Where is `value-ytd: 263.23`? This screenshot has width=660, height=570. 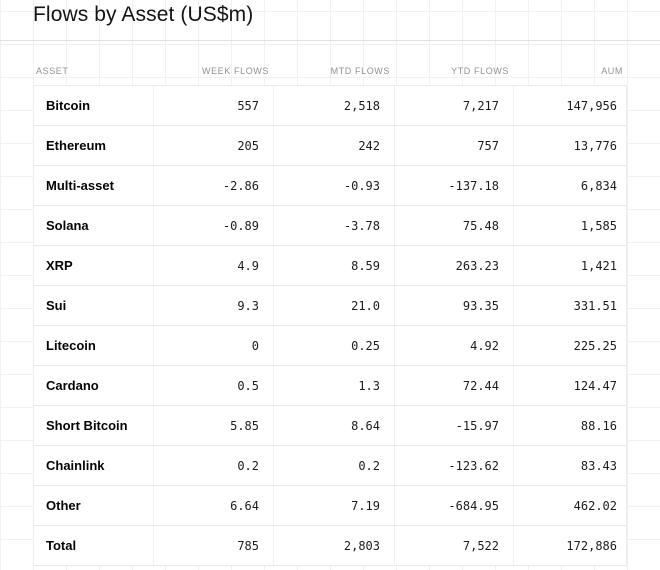 value-ytd: 263.23 is located at coordinates (453, 265).